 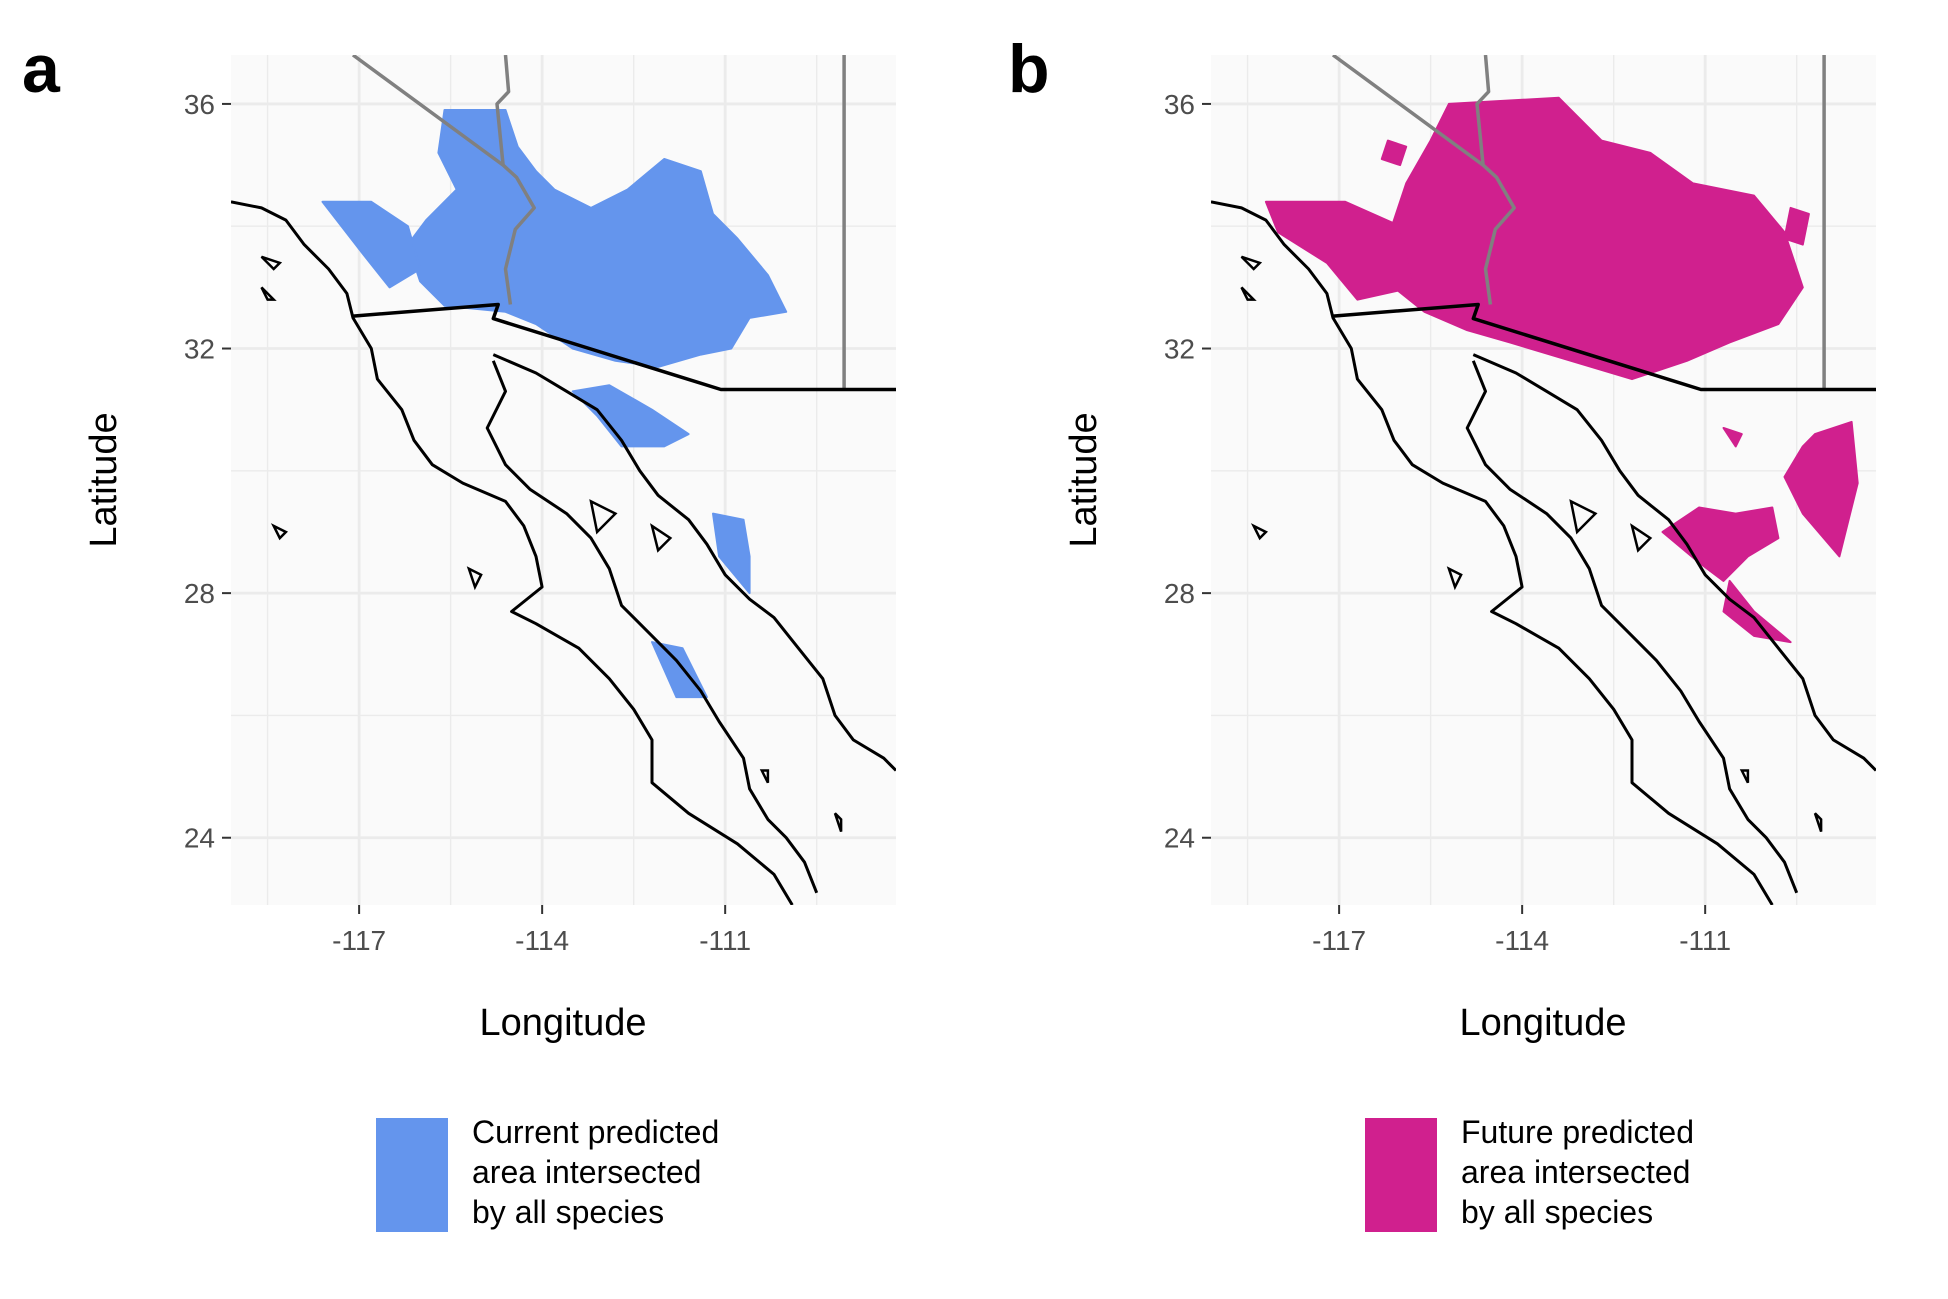 What do you see at coordinates (41, 69) in the screenshot?
I see `panel-letter: a` at bounding box center [41, 69].